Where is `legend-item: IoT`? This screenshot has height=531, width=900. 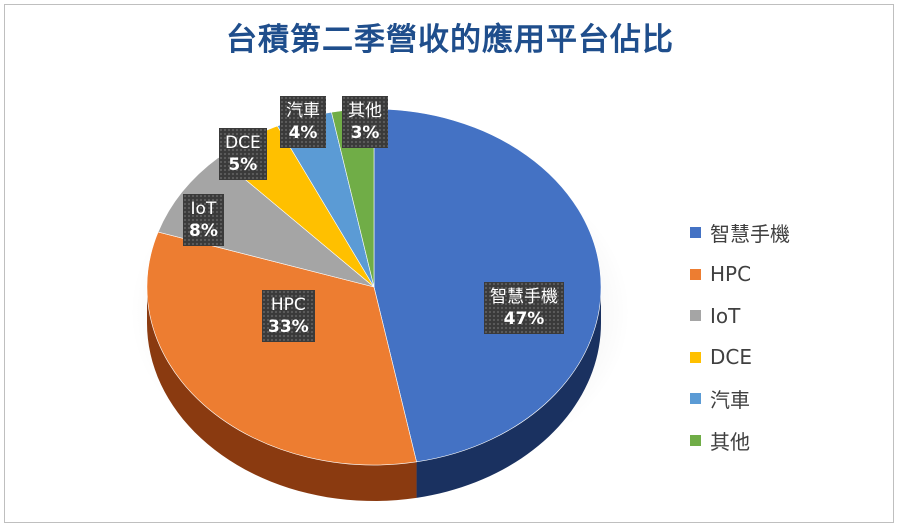
legend-item: IoT is located at coordinates (740, 316).